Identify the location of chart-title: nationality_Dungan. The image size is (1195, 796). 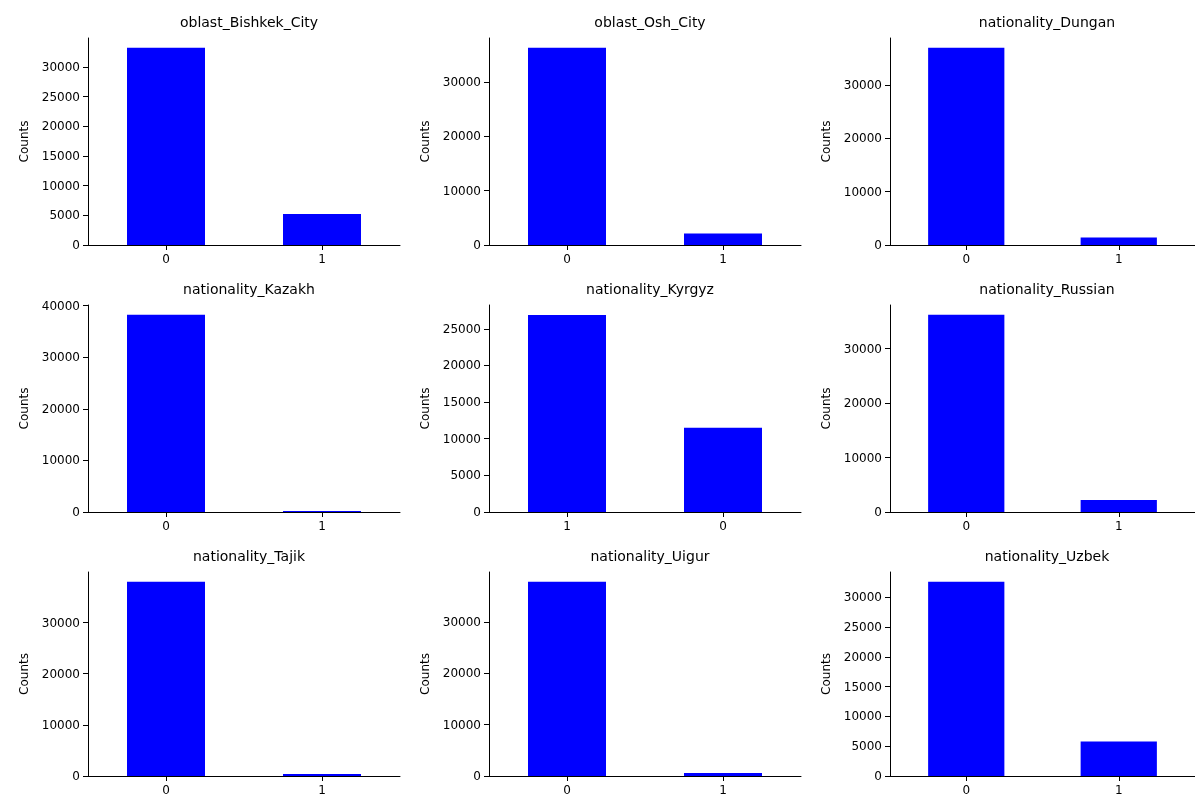
(1047, 22).